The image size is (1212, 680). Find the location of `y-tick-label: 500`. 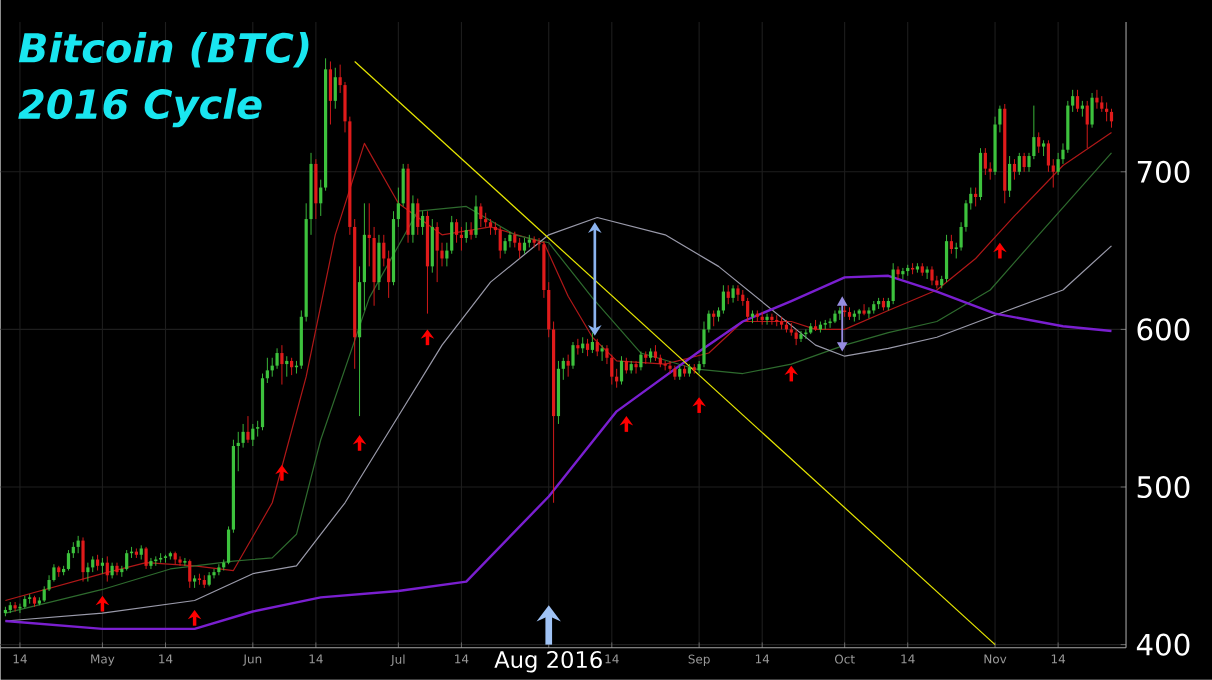

y-tick-label: 500 is located at coordinates (1163, 487).